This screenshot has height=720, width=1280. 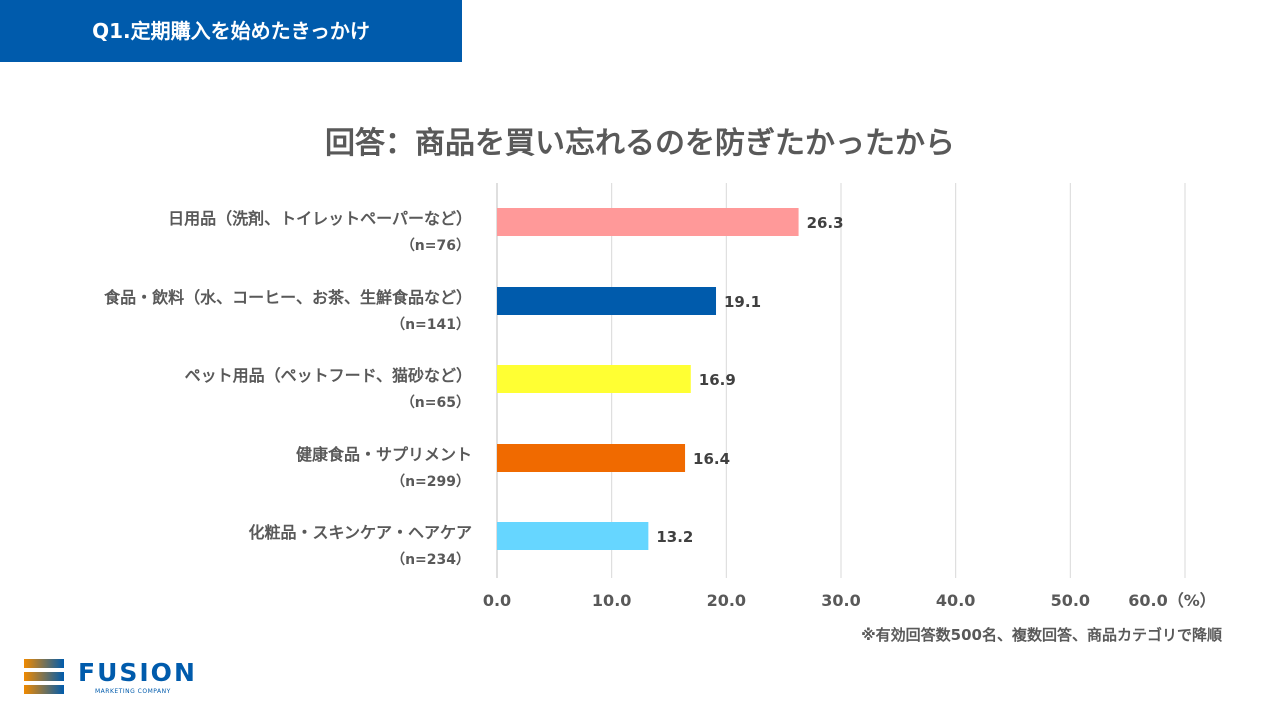 I want to click on question-header: Q1.定期購入を始めたきっかけ, so click(x=231, y=31).